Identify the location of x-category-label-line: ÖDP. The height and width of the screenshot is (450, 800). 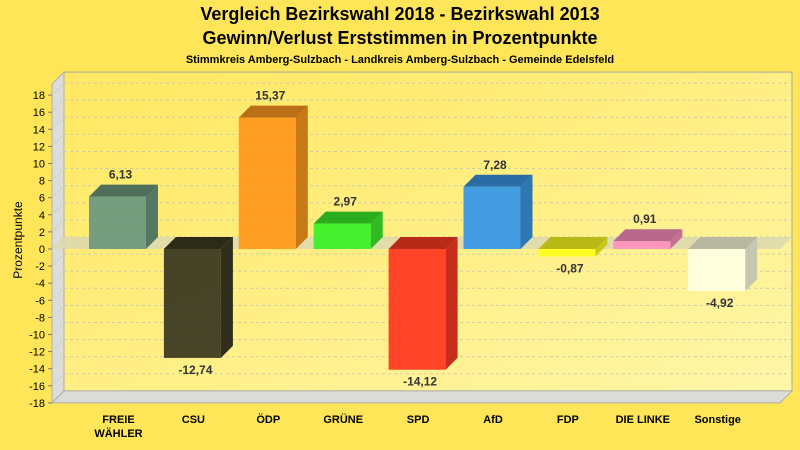
(268, 419).